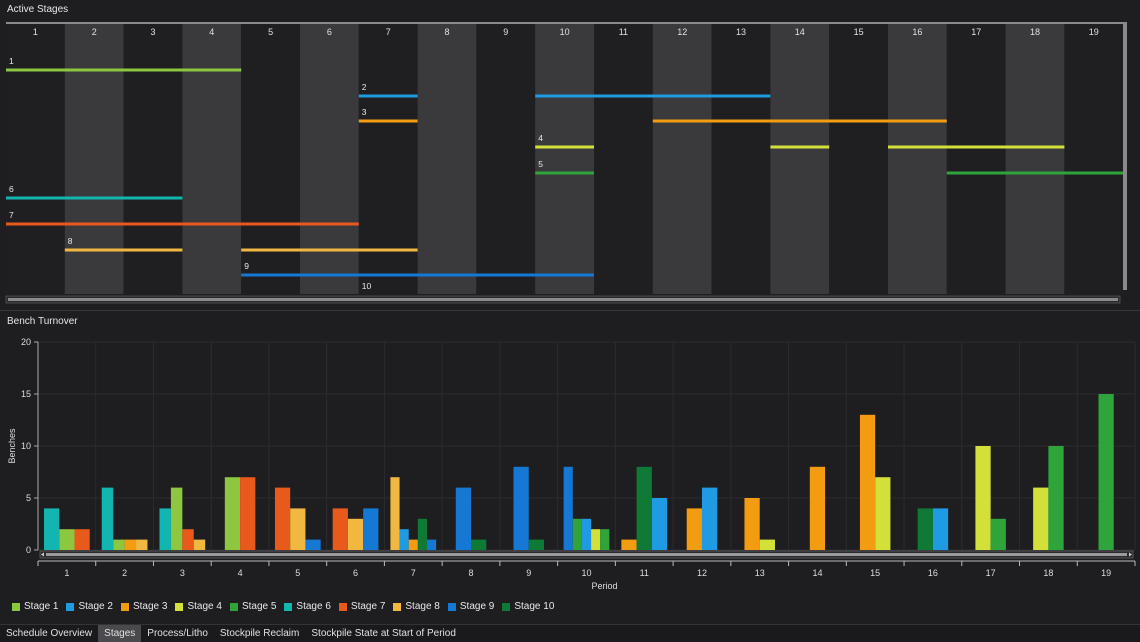  What do you see at coordinates (505, 32) in the screenshot?
I see `period-header: 9` at bounding box center [505, 32].